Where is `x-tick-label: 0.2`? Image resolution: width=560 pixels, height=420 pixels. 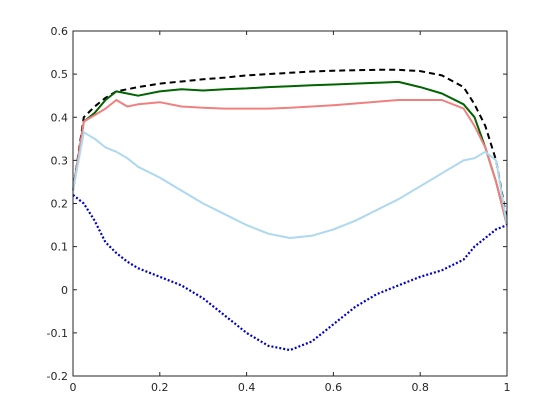 x-tick-label: 0.2 is located at coordinates (160, 387).